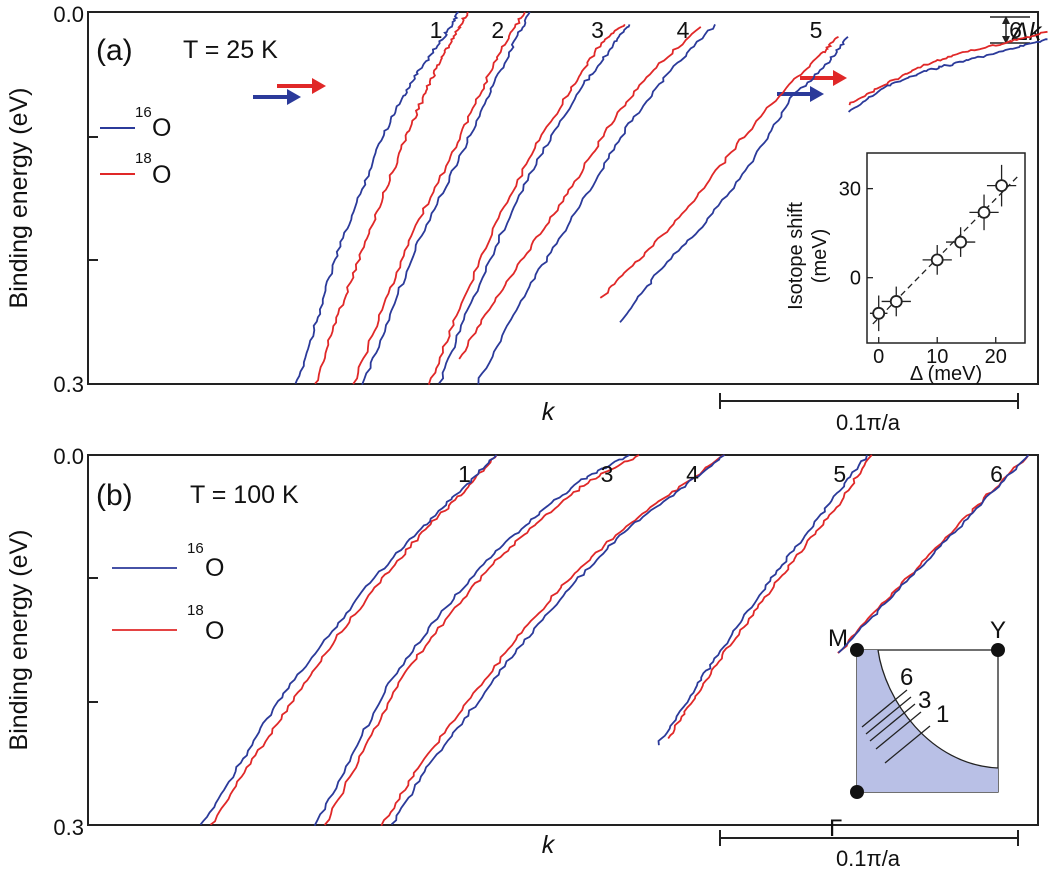 Image resolution: width=1059 pixels, height=876 pixels. Describe the element at coordinates (933, 554) in the screenshot. I see `curve-6-16O-b` at that location.